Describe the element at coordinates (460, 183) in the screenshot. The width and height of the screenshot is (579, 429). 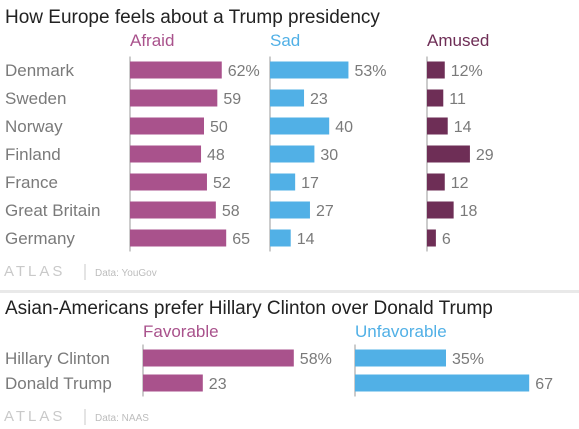
I see `data-label-amused-france: 12` at that location.